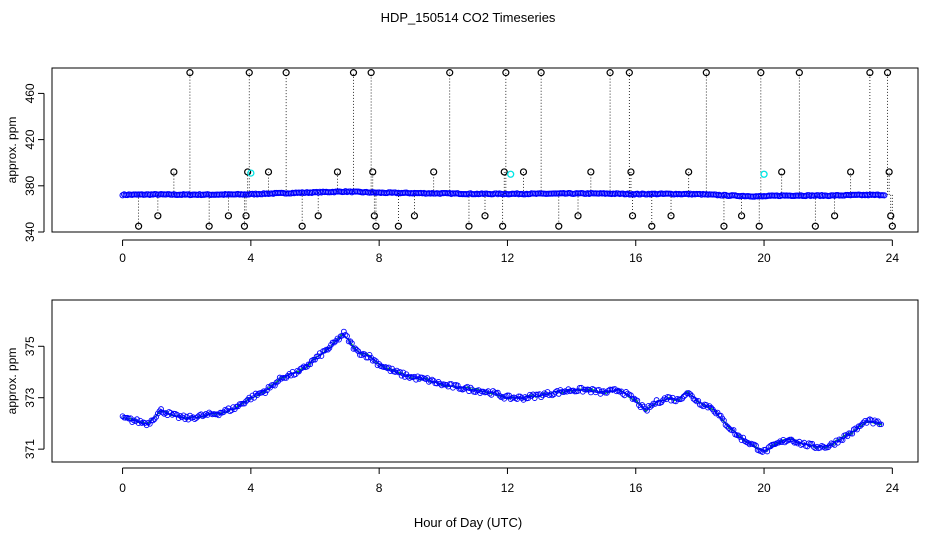 This screenshot has height=545, width=936. I want to click on x-tick-label: 0, so click(122, 258).